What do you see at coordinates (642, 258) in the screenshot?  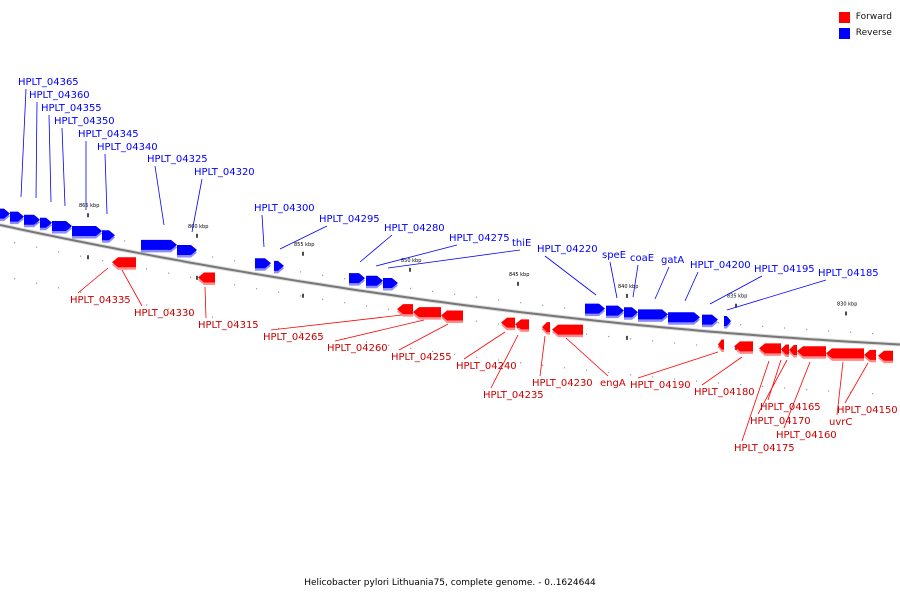 I see `reverse-gene-label: coaE` at bounding box center [642, 258].